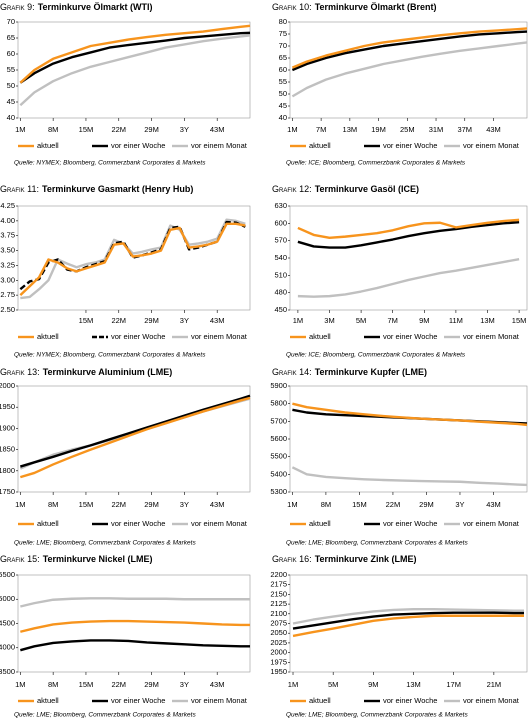 Image resolution: width=531 pixels, height=719 pixels. I want to click on y-tick-label: 40, so click(283, 117).